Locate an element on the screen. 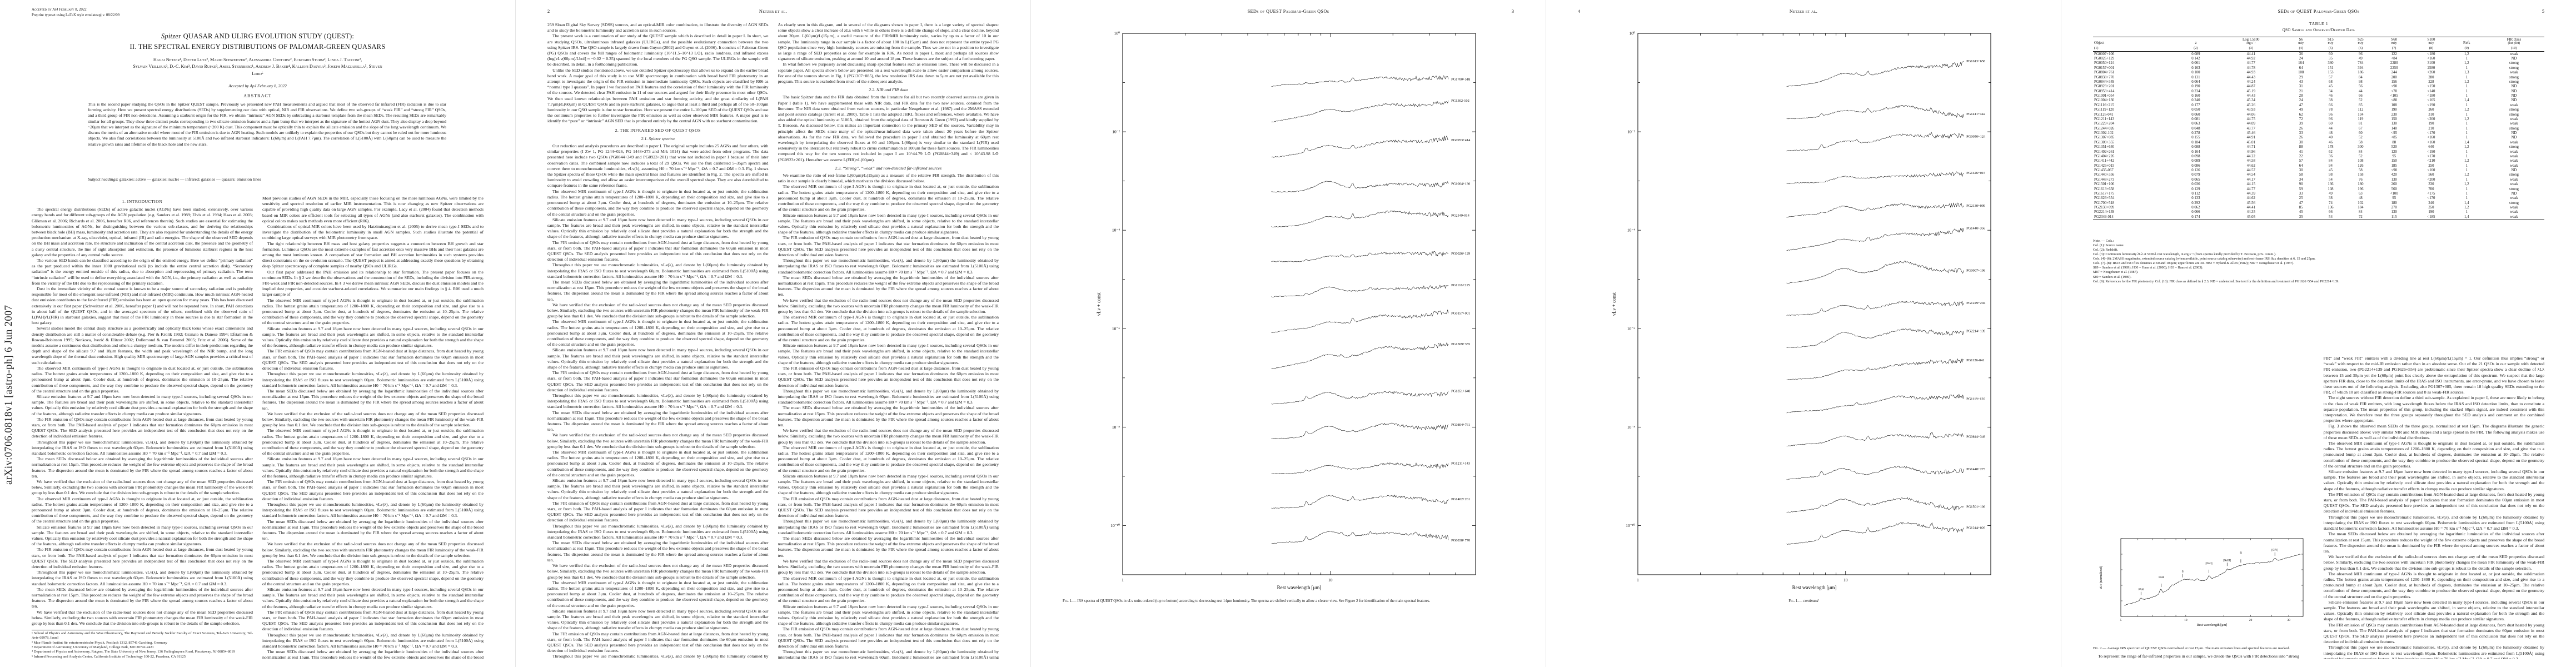 This screenshot has height=667, width=2576. table-cell: 186 is located at coordinates (2361, 73).